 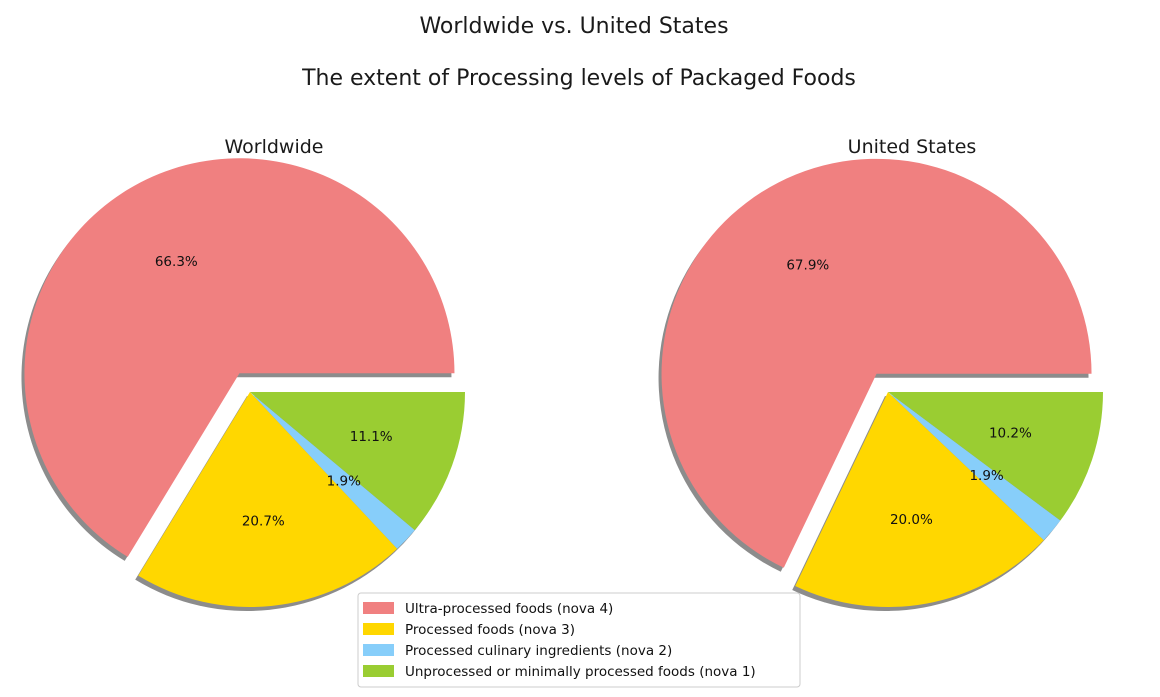 What do you see at coordinates (176, 262) in the screenshot?
I see `slice-value-label-ultra-processed-foods: 66.3%` at bounding box center [176, 262].